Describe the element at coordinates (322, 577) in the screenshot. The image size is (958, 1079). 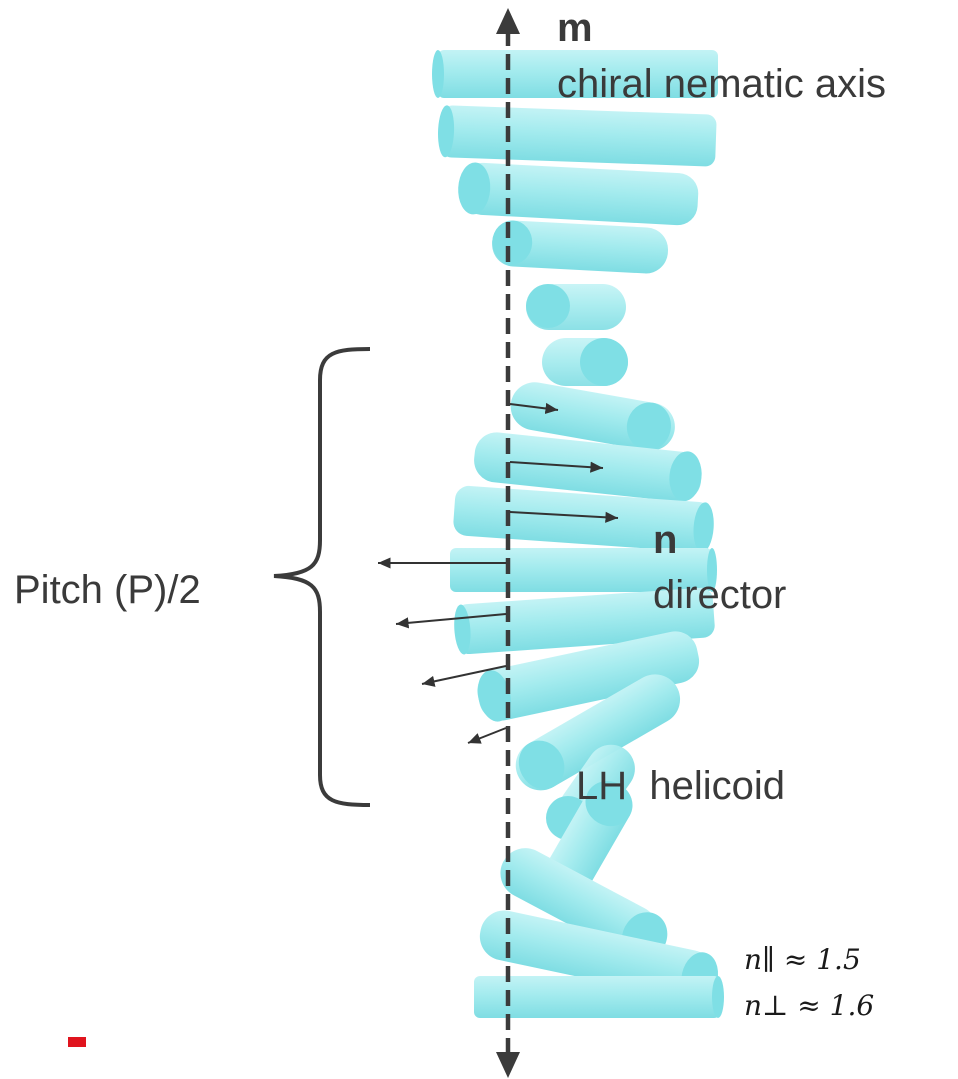
I see `pitch-brace` at that location.